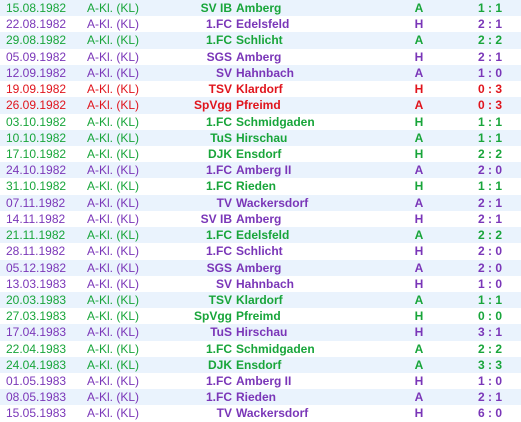 The width and height of the screenshot is (521, 422). What do you see at coordinates (36, 72) in the screenshot?
I see `match-date: 12.09.1982` at bounding box center [36, 72].